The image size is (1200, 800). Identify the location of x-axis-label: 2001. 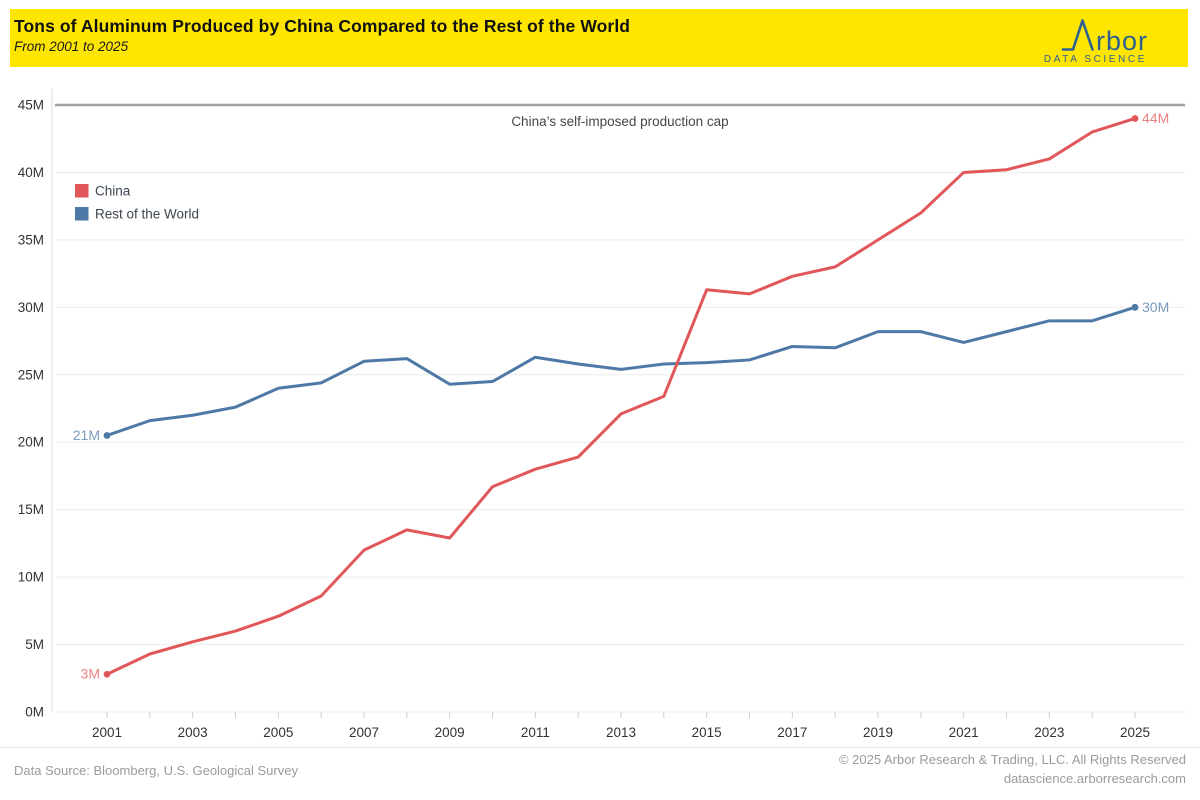
(107, 732).